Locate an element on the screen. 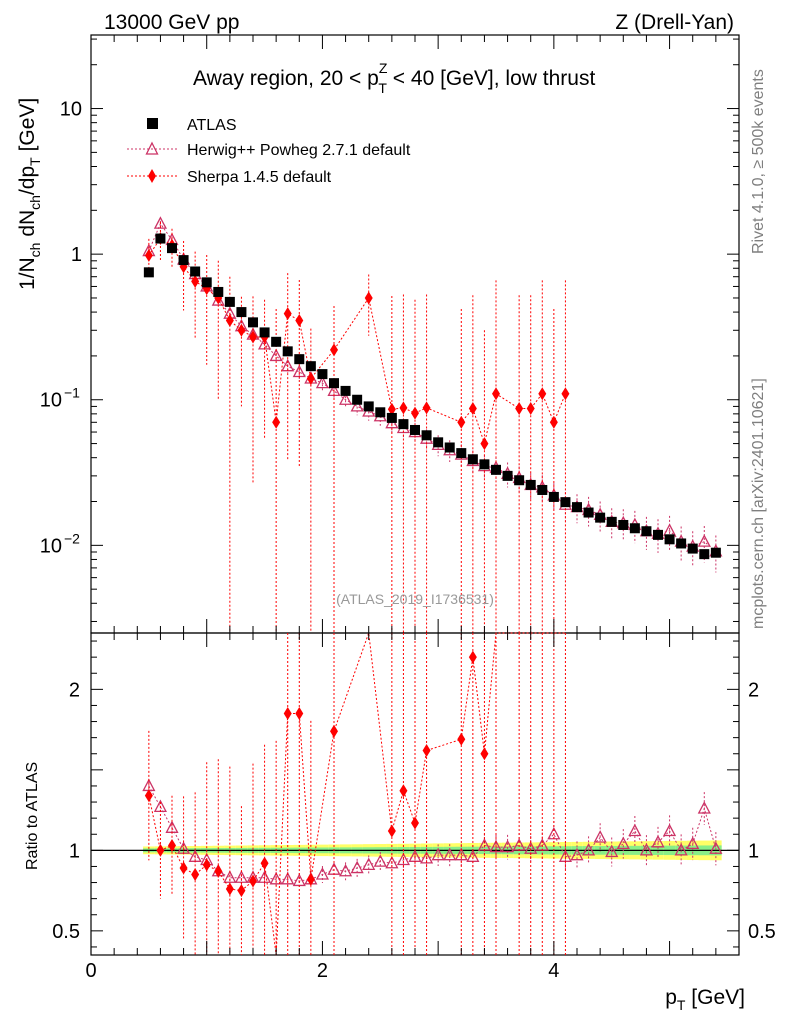  legend-label-atlas: ATLAS is located at coordinates (212, 125).